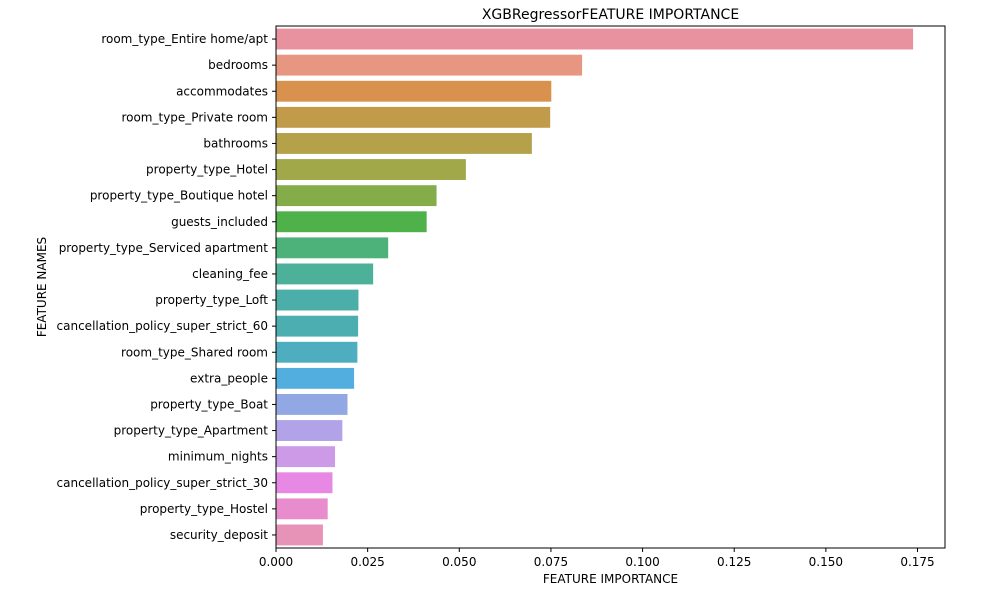 The width and height of the screenshot is (998, 598). I want to click on y-tick-label: property_type_Hotel, so click(207, 170).